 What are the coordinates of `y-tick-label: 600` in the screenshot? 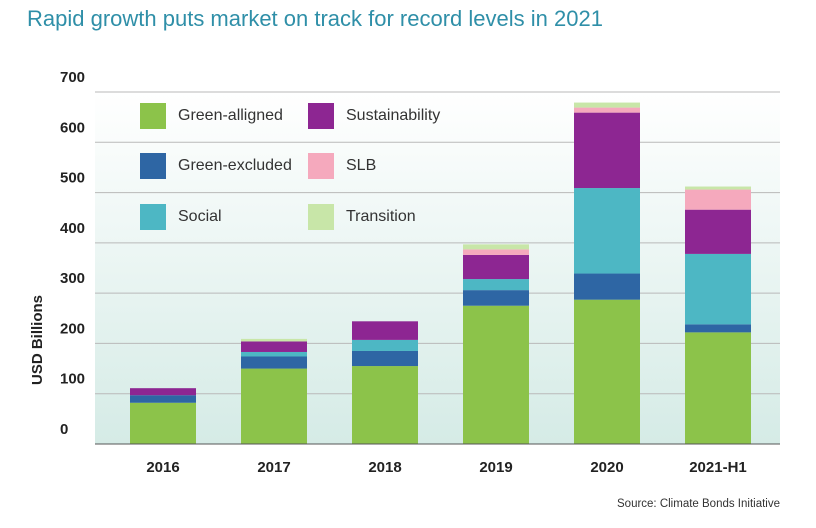 It's located at (72, 127).